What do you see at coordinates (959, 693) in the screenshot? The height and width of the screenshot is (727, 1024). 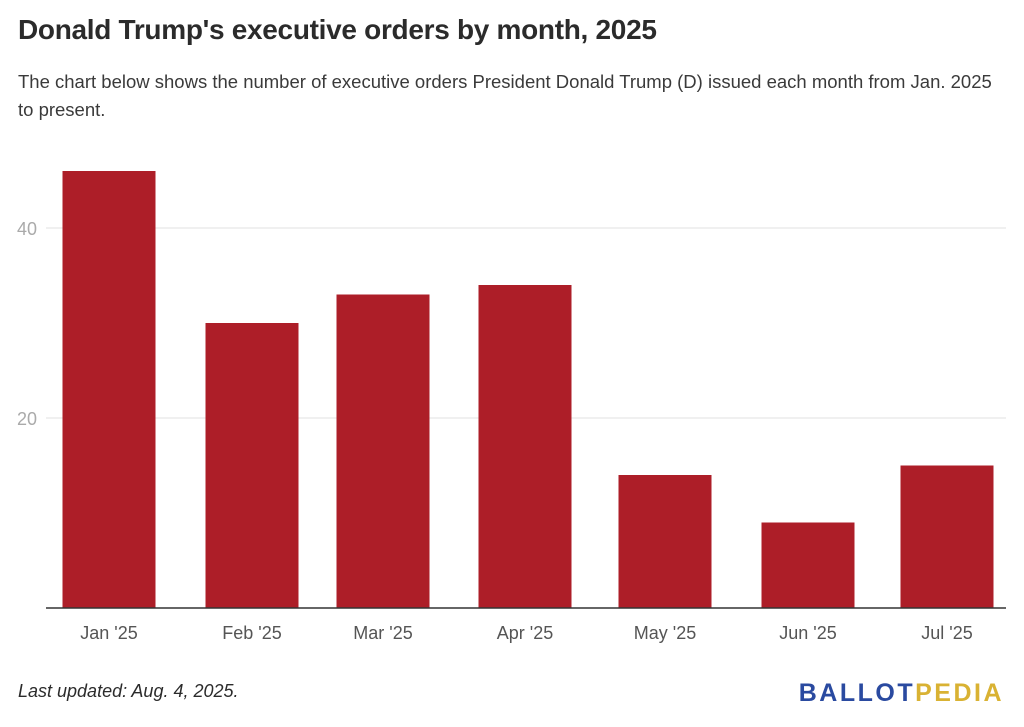 I see `logo-part-pedia: PEDIA` at bounding box center [959, 693].